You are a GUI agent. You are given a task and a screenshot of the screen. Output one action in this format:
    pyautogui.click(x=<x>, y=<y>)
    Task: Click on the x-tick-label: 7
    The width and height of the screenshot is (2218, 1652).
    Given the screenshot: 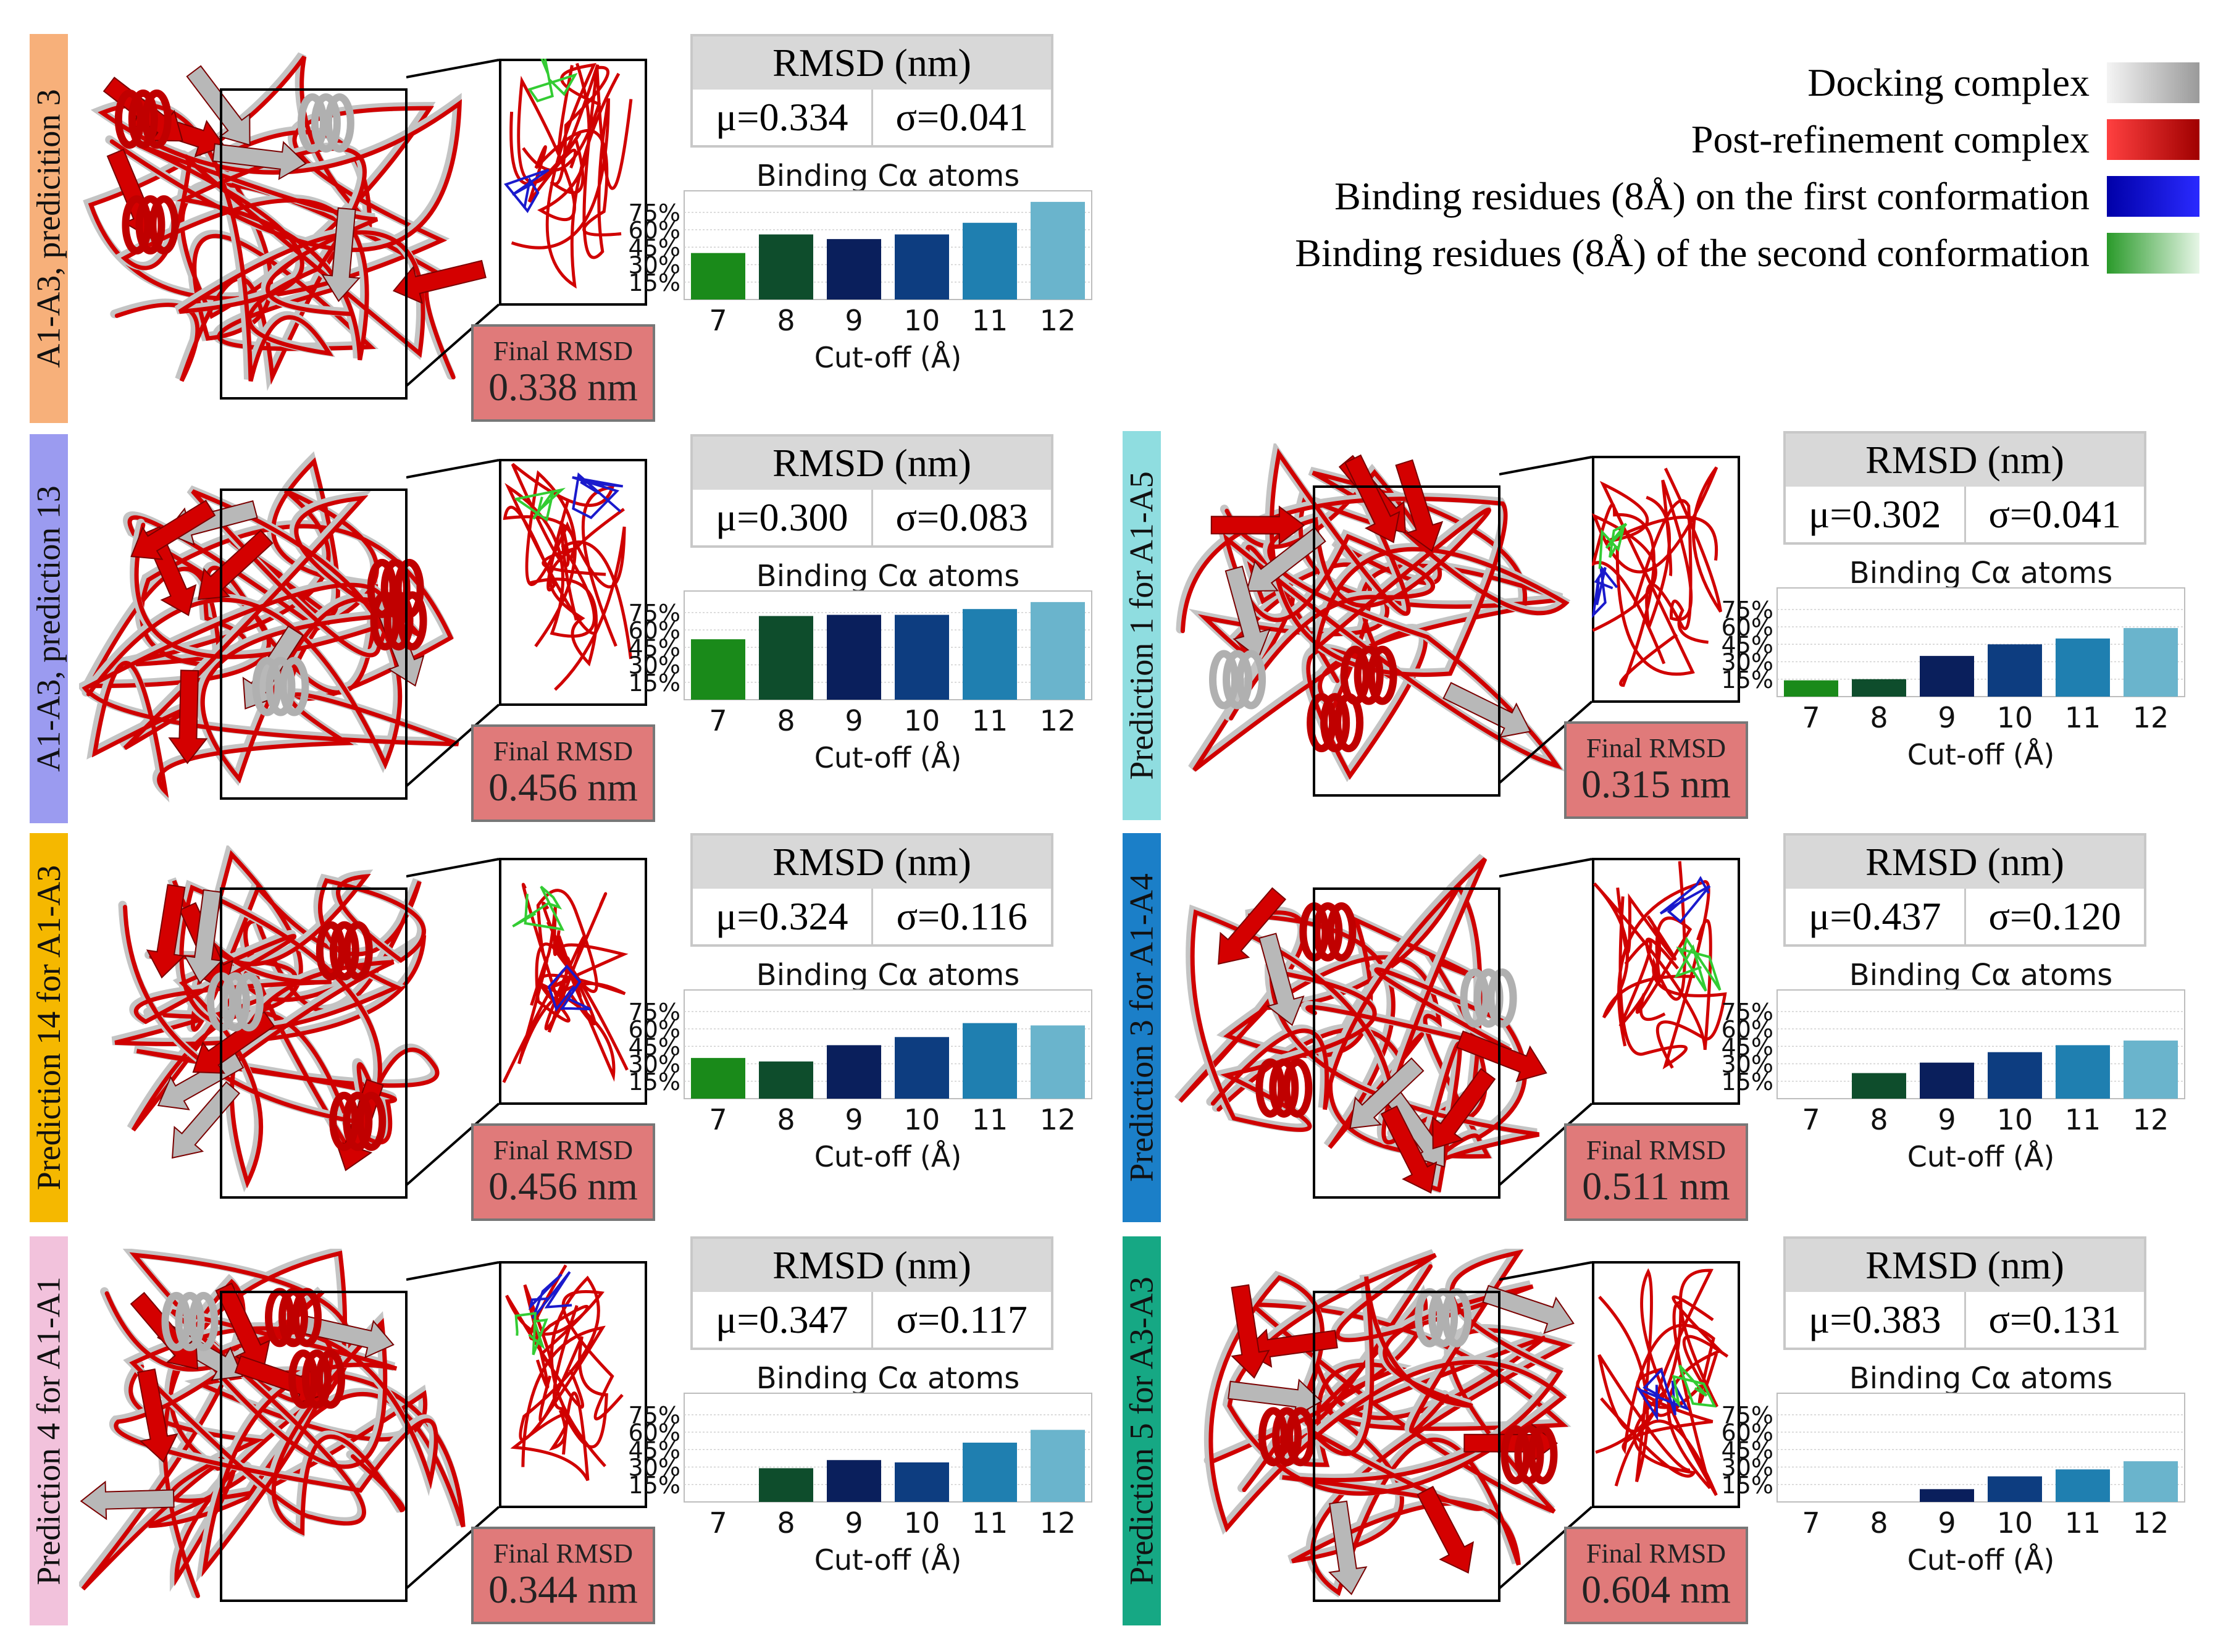 What is the action you would take?
    pyautogui.click(x=1811, y=717)
    